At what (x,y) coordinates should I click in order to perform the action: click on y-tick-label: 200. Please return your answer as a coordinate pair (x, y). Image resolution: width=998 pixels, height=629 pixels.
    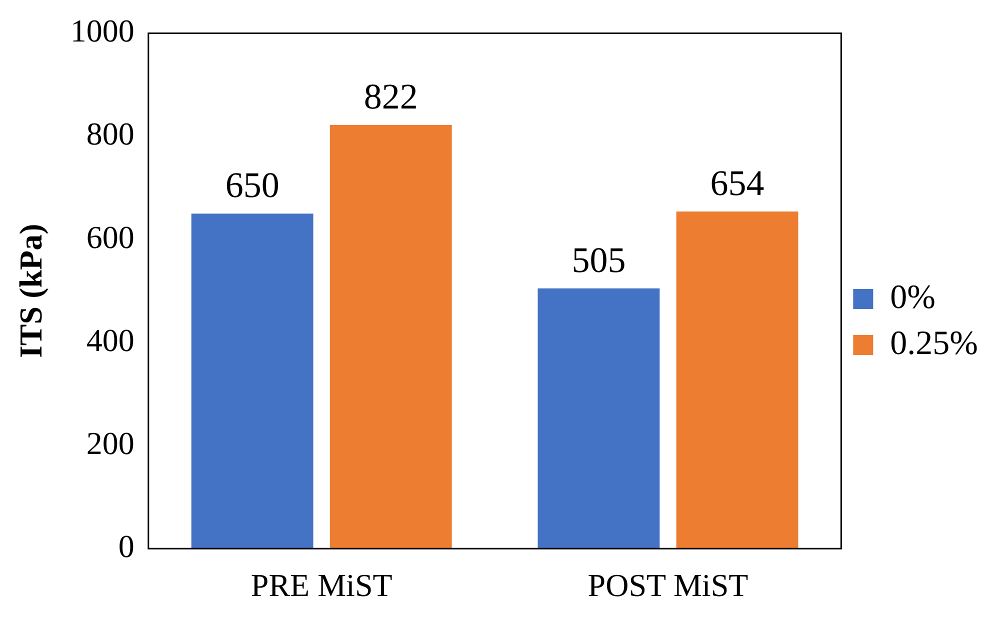
    Looking at the image, I should click on (110, 442).